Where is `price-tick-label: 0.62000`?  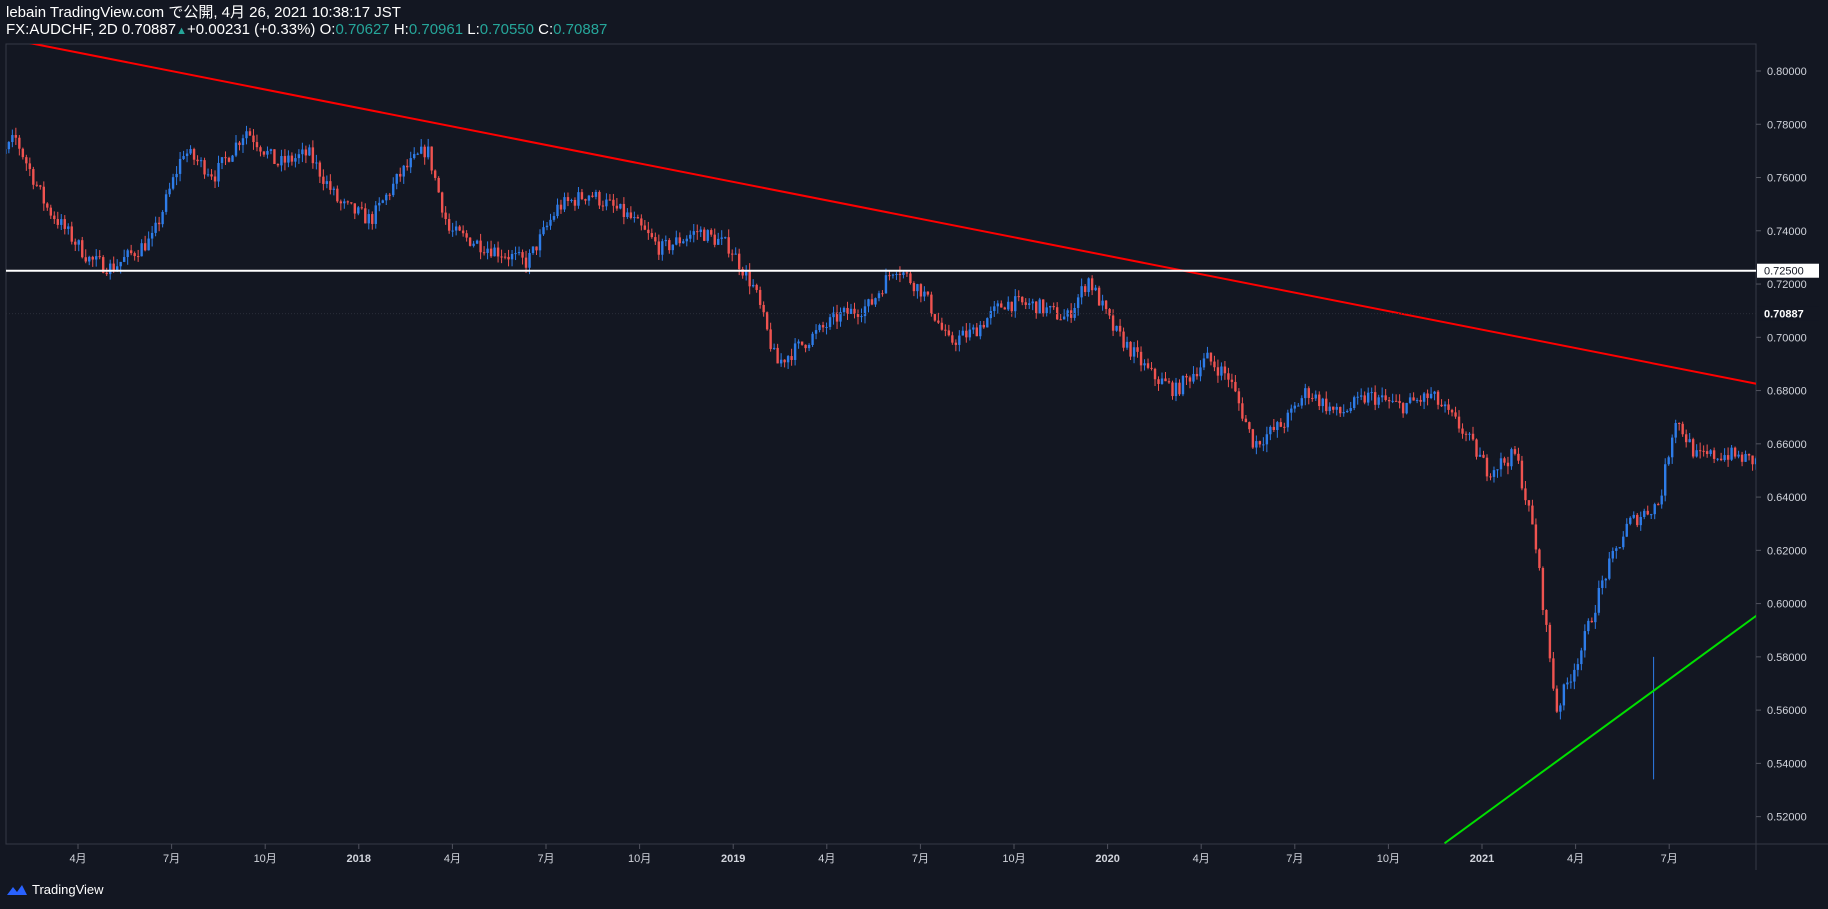 price-tick-label: 0.62000 is located at coordinates (1787, 551).